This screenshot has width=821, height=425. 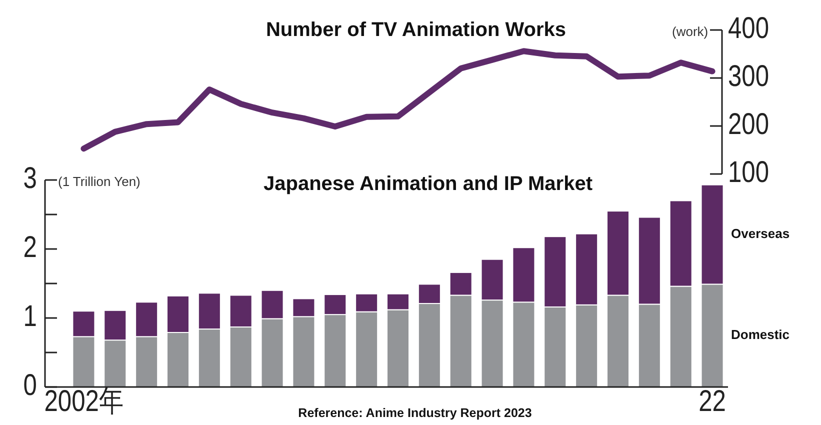 What do you see at coordinates (749, 171) in the screenshot?
I see `ytick-label: 100` at bounding box center [749, 171].